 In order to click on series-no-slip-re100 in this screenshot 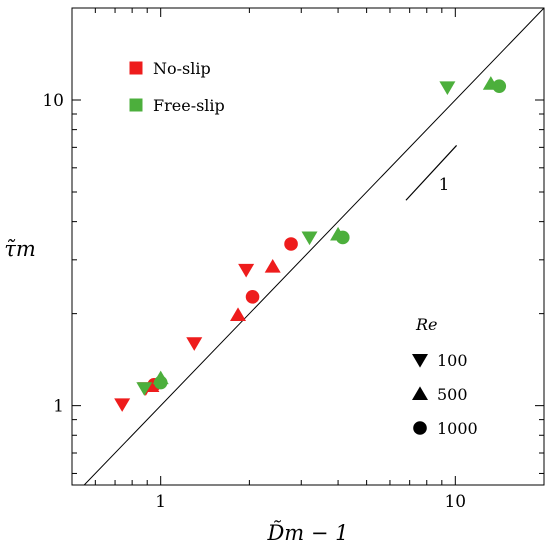, I will do `click(184, 337)`.